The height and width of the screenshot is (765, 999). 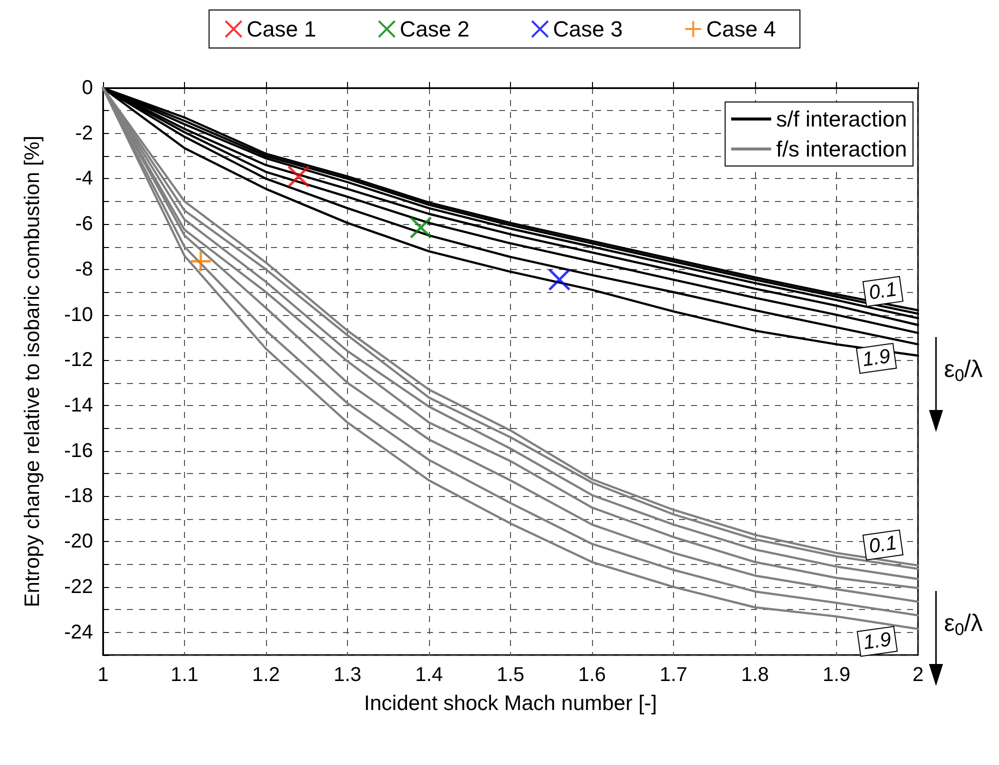 I want to click on y-tick-label: -24, so click(x=78, y=632).